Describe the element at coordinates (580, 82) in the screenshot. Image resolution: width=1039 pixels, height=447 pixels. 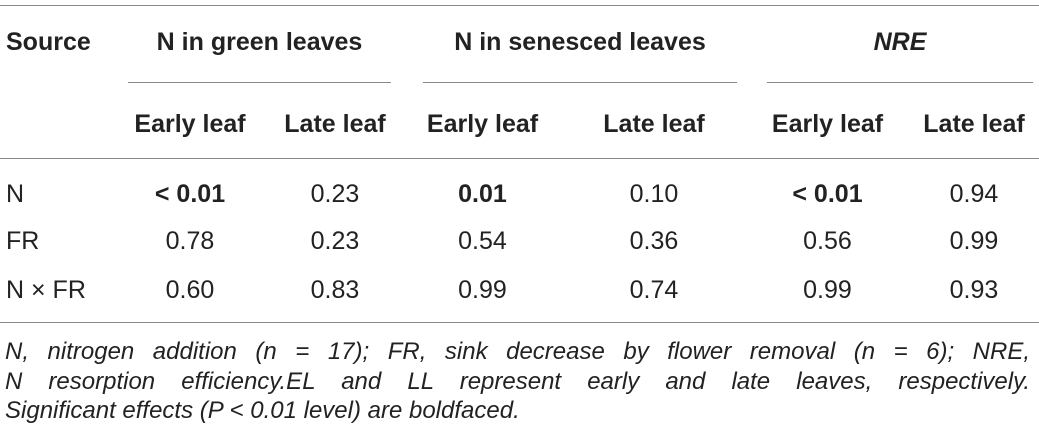
I see `group-rule-senesced` at that location.